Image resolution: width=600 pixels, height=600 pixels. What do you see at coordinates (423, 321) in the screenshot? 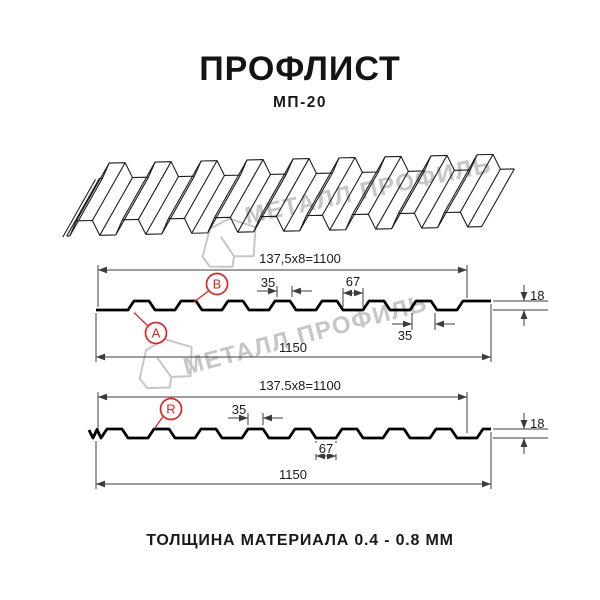
I see `dim-rib-bottom` at bounding box center [423, 321].